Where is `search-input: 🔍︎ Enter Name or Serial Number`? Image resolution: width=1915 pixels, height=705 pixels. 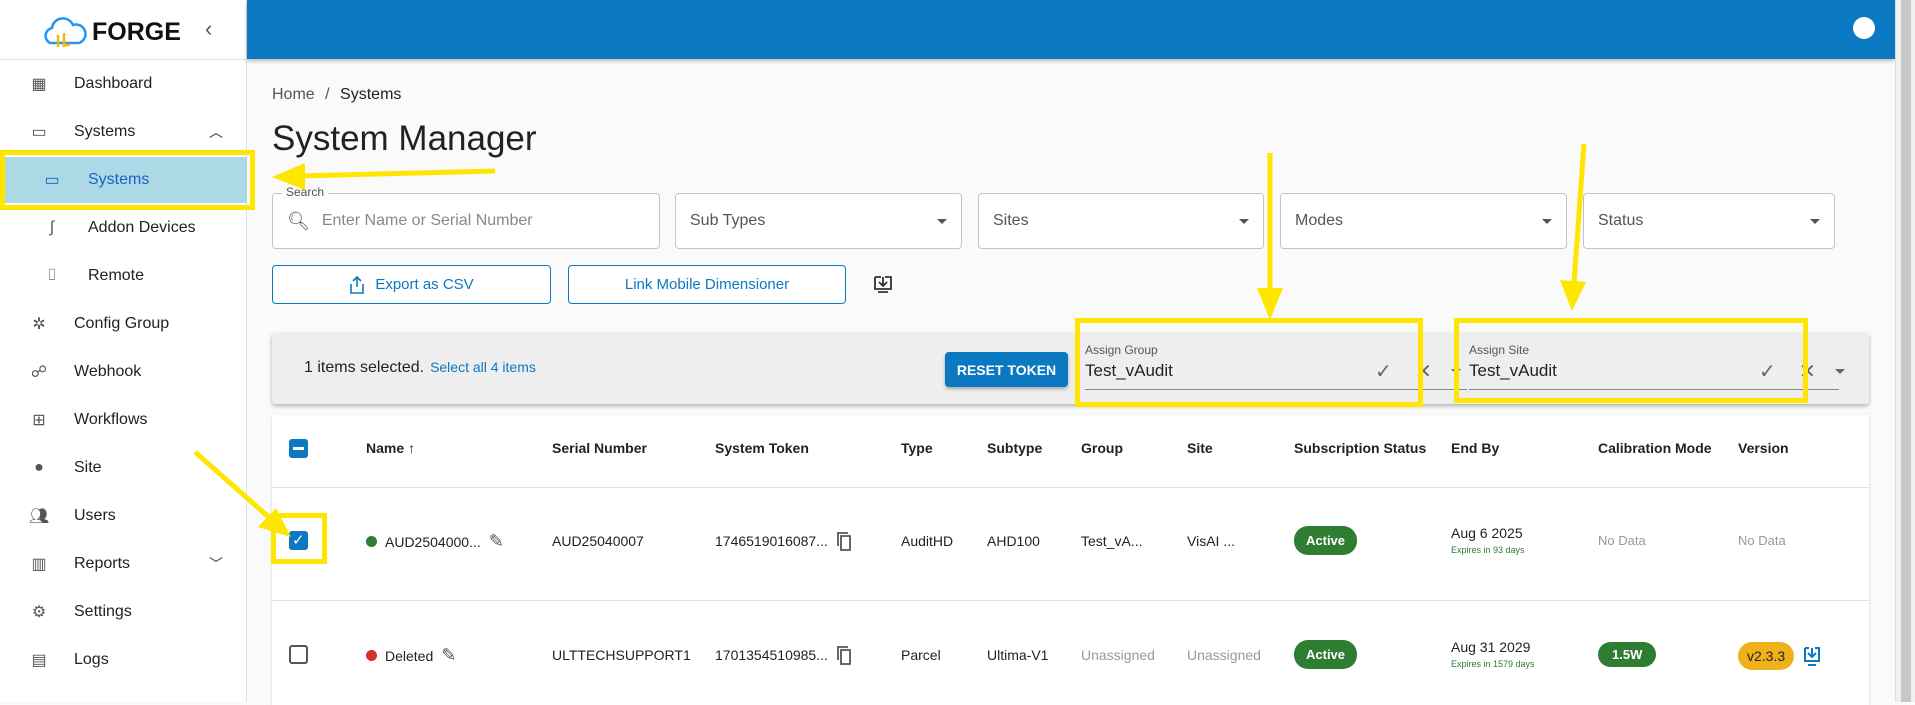
search-input: 🔍︎ Enter Name or Serial Number is located at coordinates (466, 221).